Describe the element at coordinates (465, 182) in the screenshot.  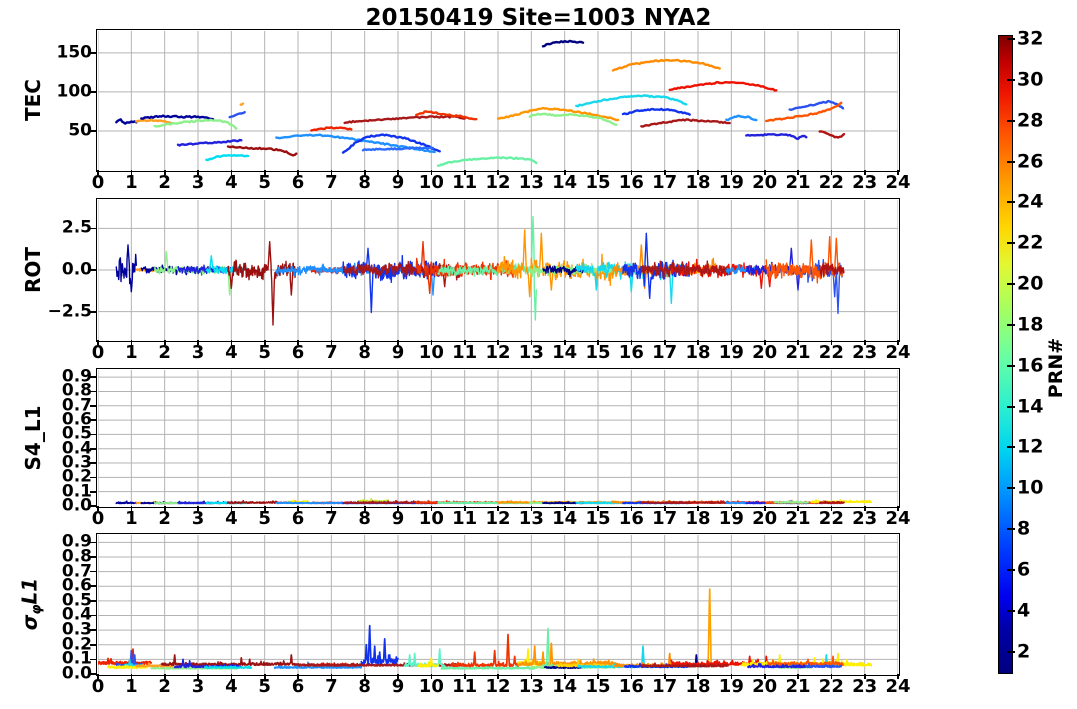
I see `tec-x-tick-label: 11` at that location.